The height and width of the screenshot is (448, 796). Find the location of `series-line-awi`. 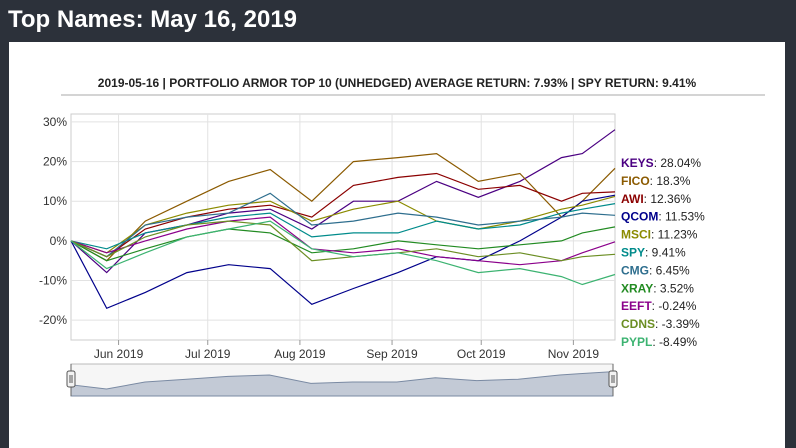

series-line-awi is located at coordinates (343, 215).